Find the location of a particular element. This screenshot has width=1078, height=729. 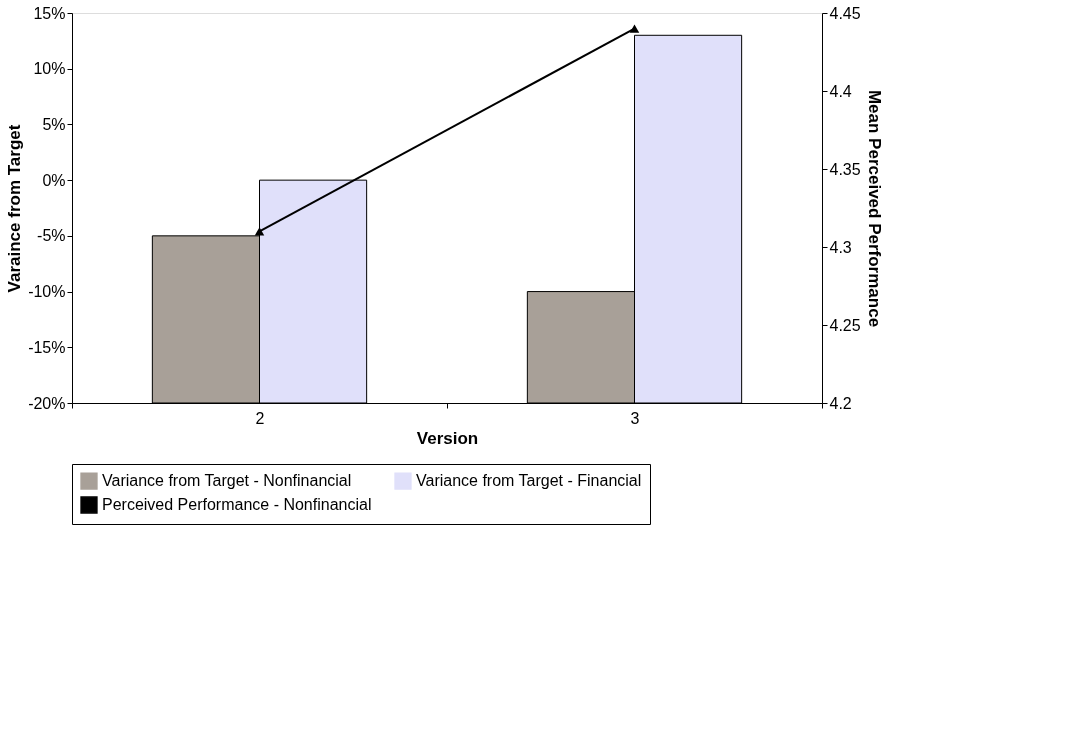

legend-label: Variance from Target - Financial is located at coordinates (529, 481).